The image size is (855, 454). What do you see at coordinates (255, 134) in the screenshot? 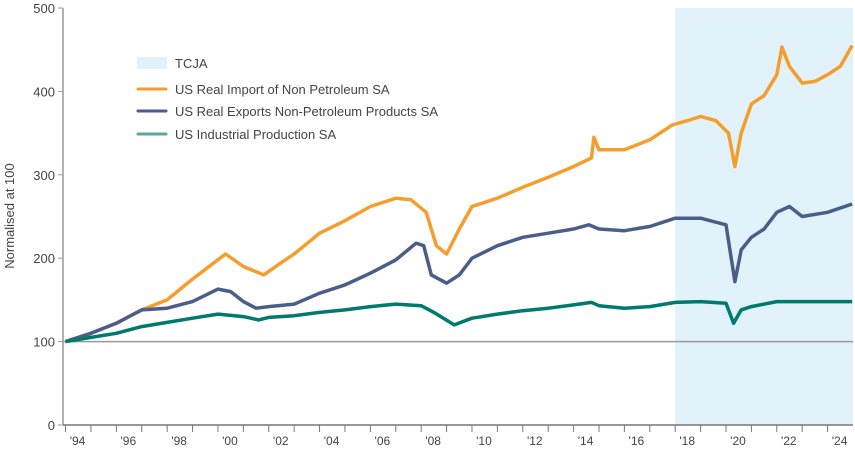
I see `legend-label-industrial: US Industrial Production SA` at bounding box center [255, 134].